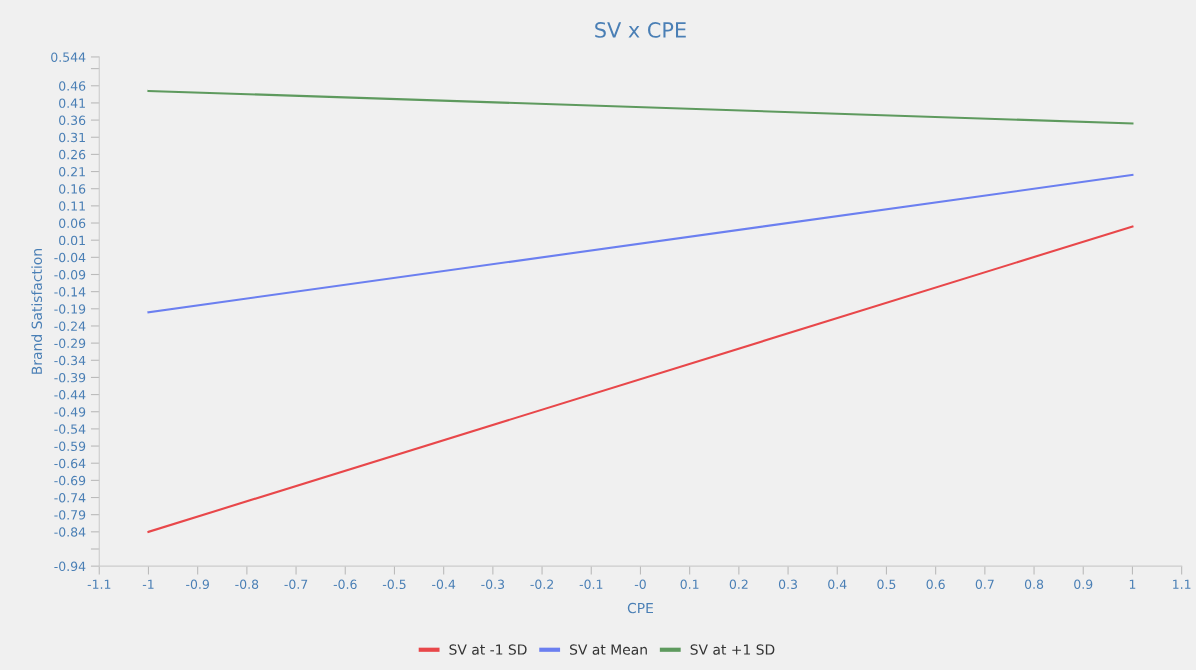  What do you see at coordinates (70, 395) in the screenshot?
I see `y-tick-label: -0.44` at bounding box center [70, 395].